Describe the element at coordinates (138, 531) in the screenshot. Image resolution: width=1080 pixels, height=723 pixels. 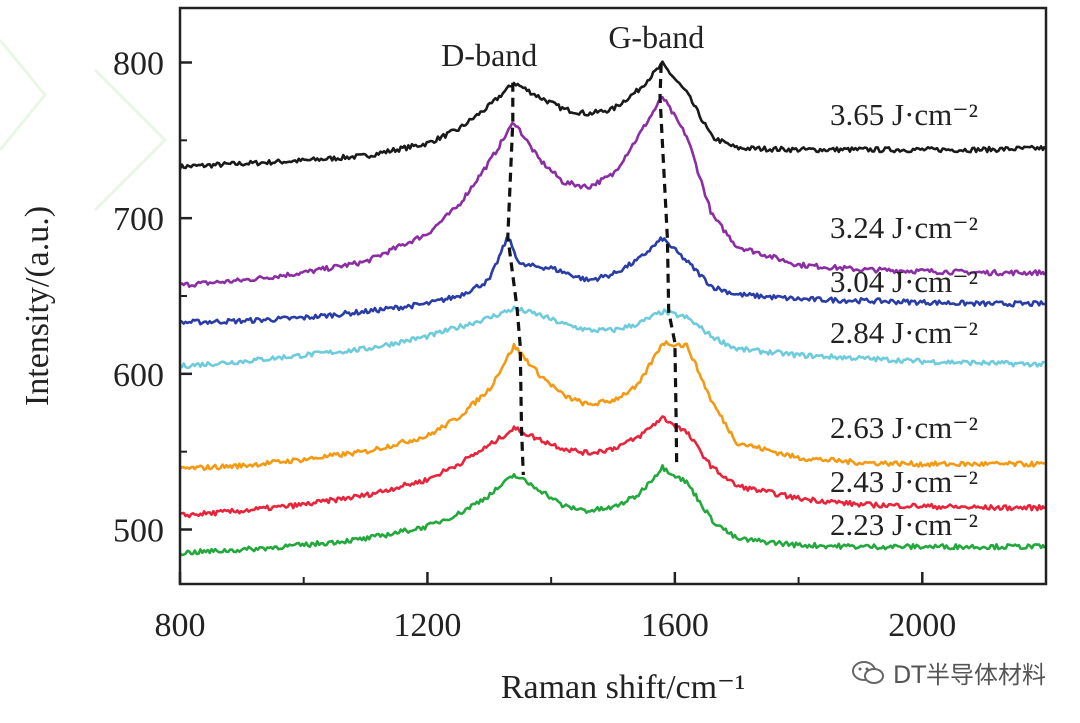
I see `y-tick-label: 500` at that location.